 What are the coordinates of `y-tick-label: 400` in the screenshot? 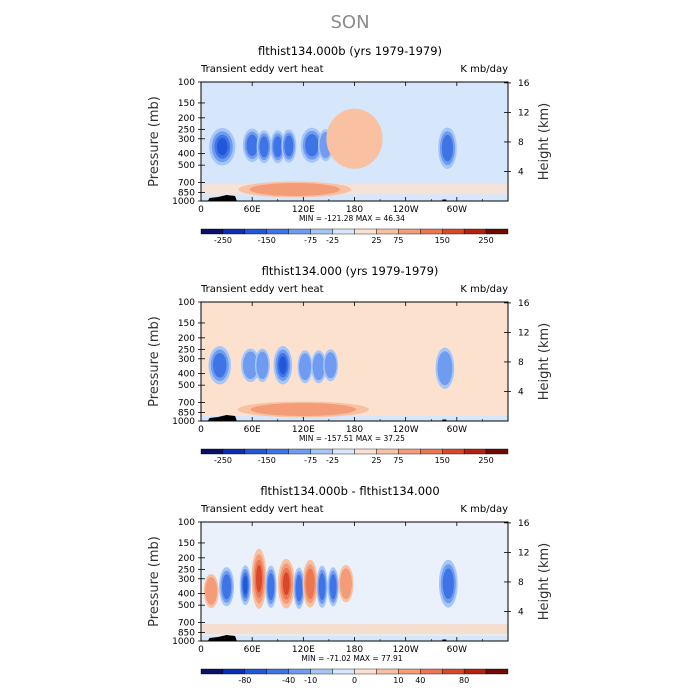 It's located at (186, 375).